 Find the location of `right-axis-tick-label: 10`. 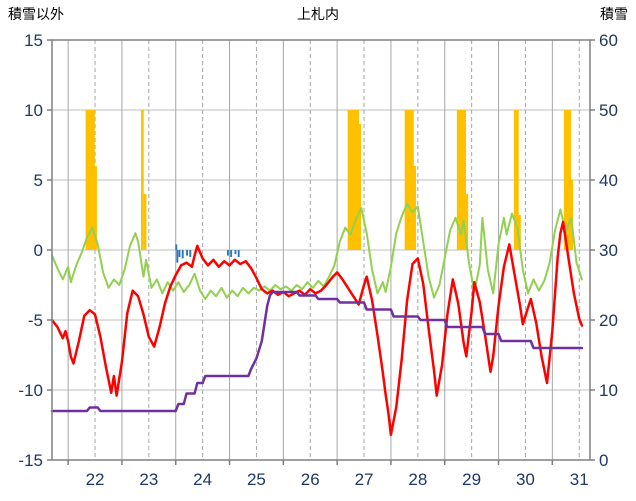

right-axis-tick-label: 10 is located at coordinates (608, 390).